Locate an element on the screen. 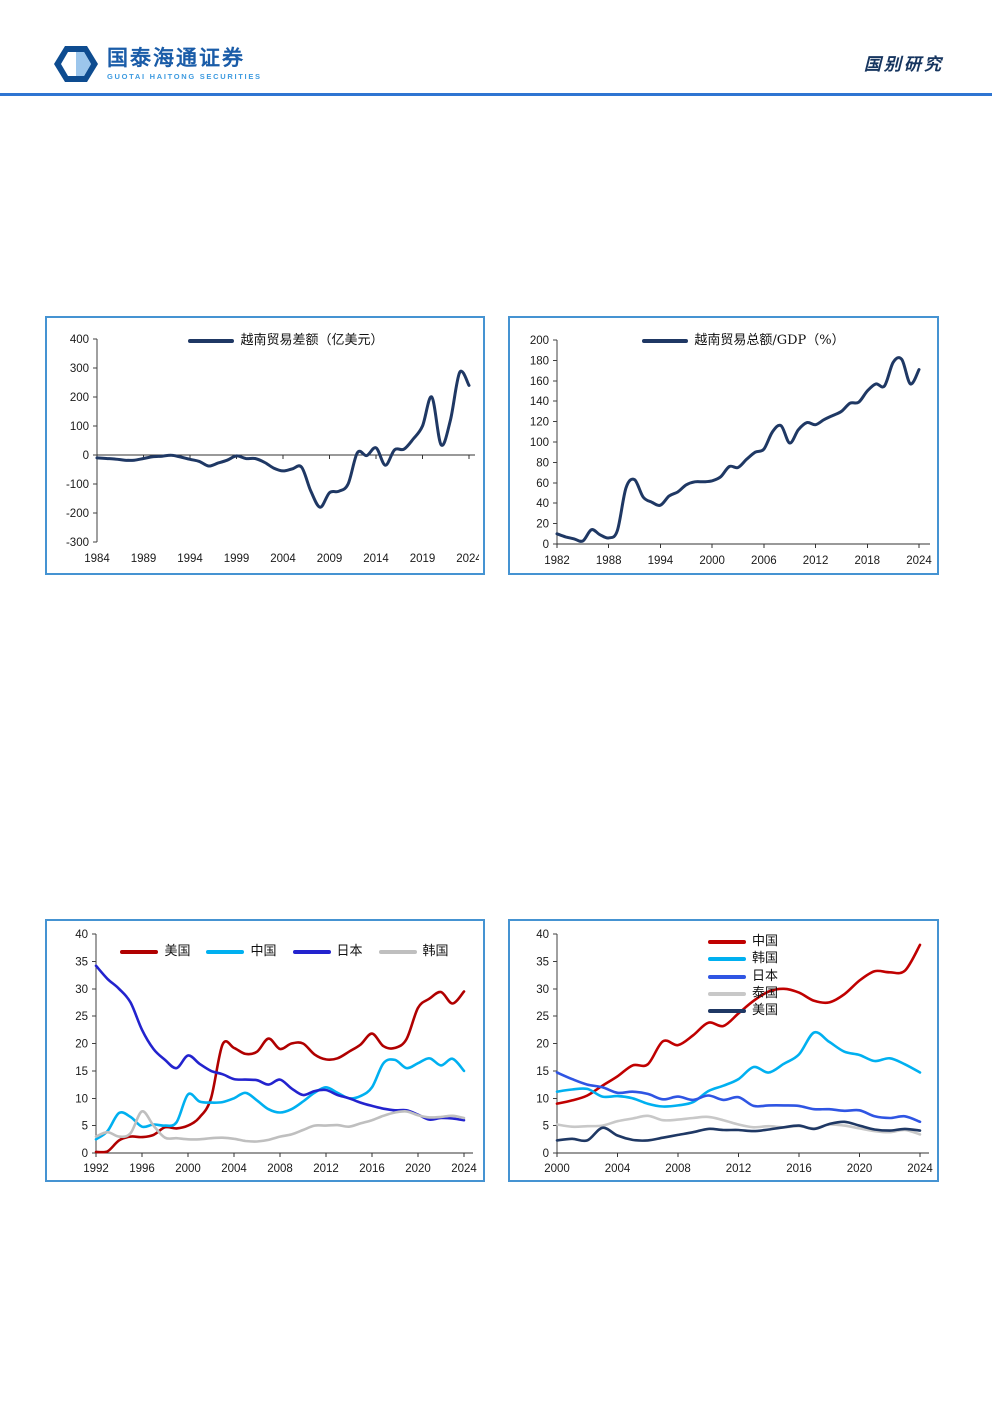 This screenshot has width=992, height=1403. series-line-泰国 is located at coordinates (738, 1125).